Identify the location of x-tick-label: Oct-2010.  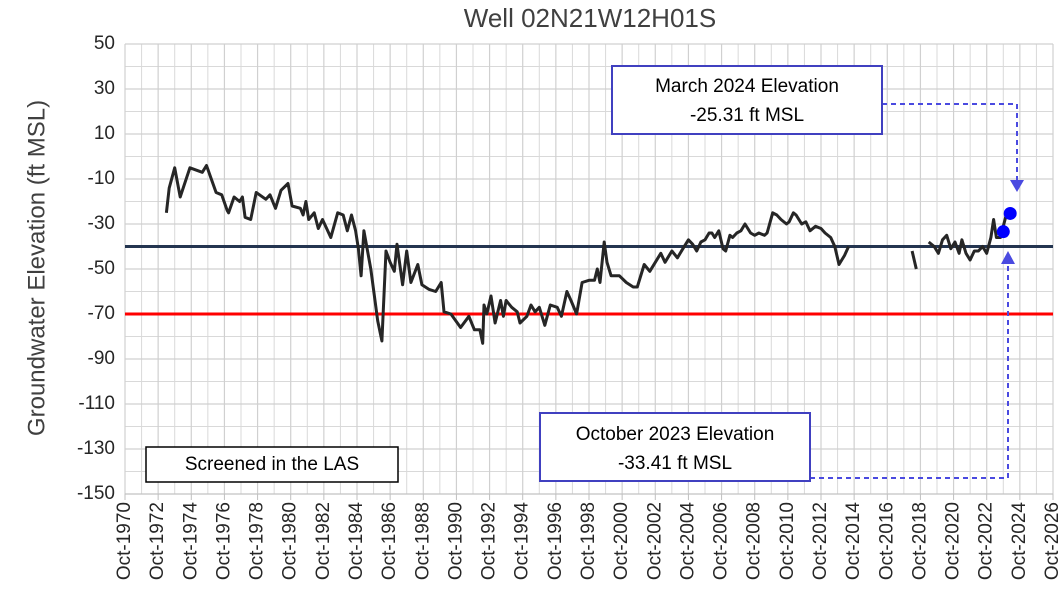
(787, 541).